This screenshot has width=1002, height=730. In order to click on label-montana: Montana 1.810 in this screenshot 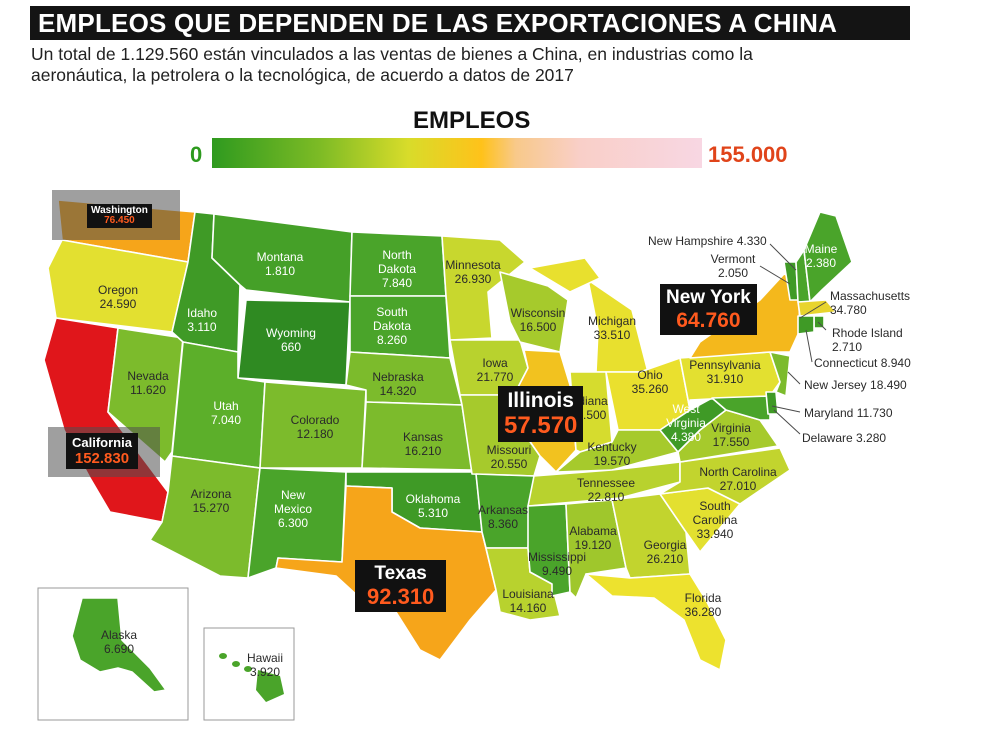, I will do `click(280, 264)`.